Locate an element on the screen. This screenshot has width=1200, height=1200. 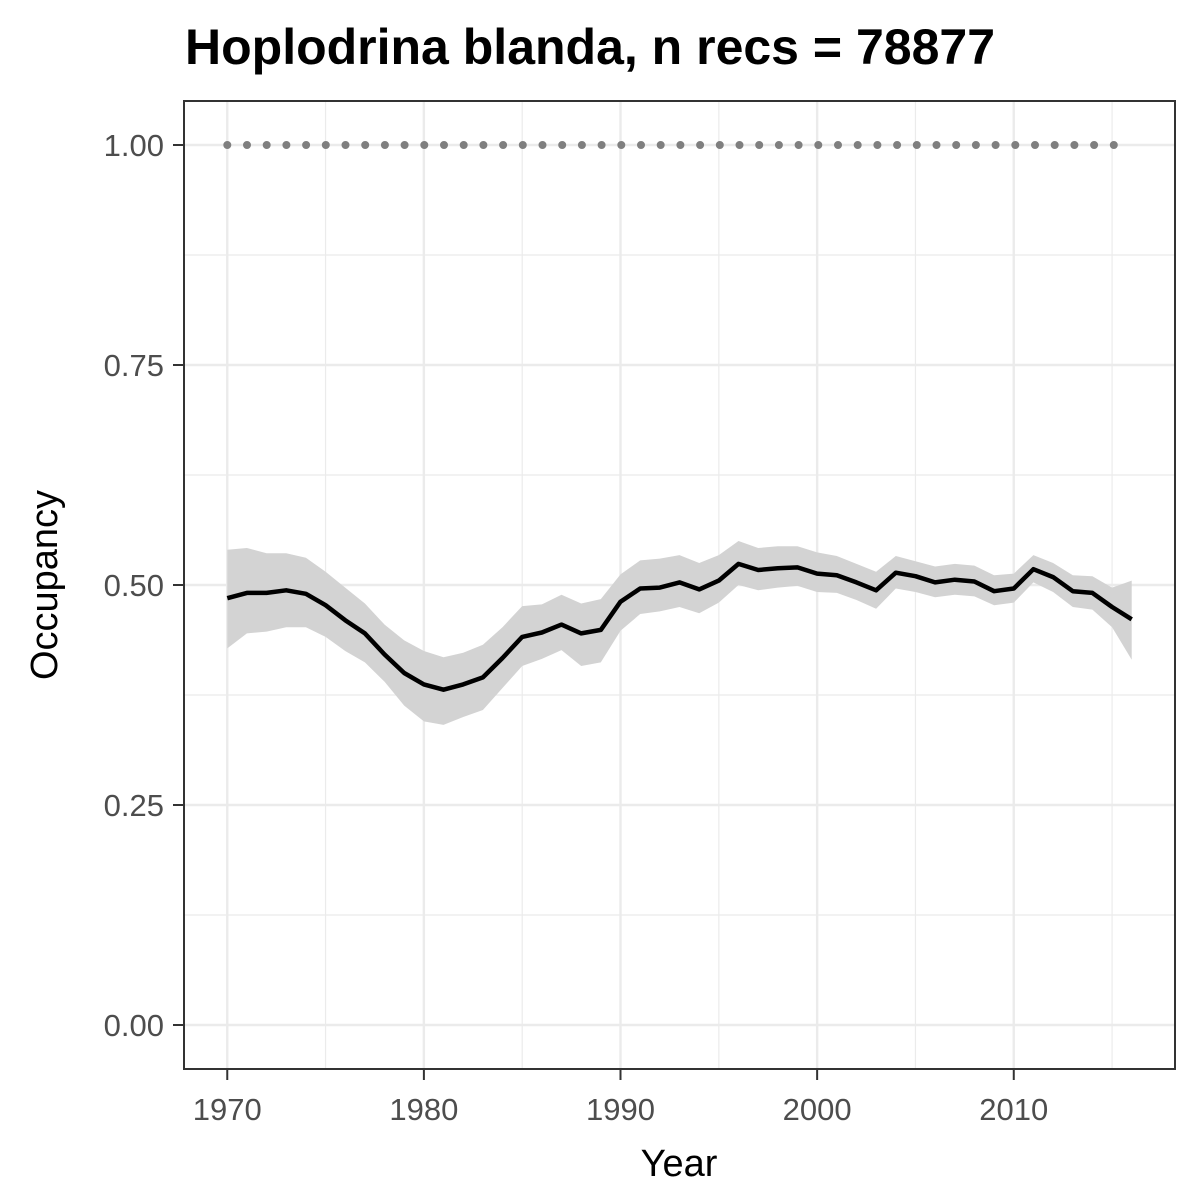
occupancy-line-layer is located at coordinates (679, 626).